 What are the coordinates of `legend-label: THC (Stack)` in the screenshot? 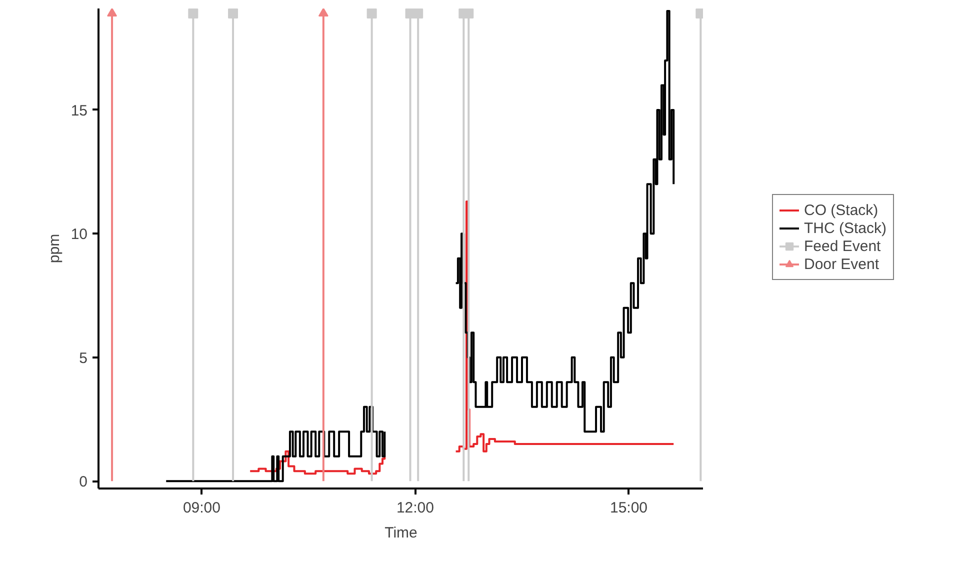 It's located at (845, 228).